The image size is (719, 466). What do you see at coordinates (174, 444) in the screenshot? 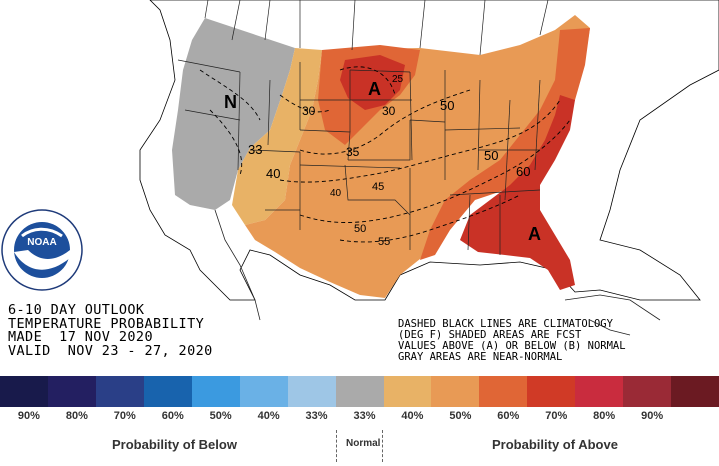
I see `probability-below-label: Probability of Below` at bounding box center [174, 444].